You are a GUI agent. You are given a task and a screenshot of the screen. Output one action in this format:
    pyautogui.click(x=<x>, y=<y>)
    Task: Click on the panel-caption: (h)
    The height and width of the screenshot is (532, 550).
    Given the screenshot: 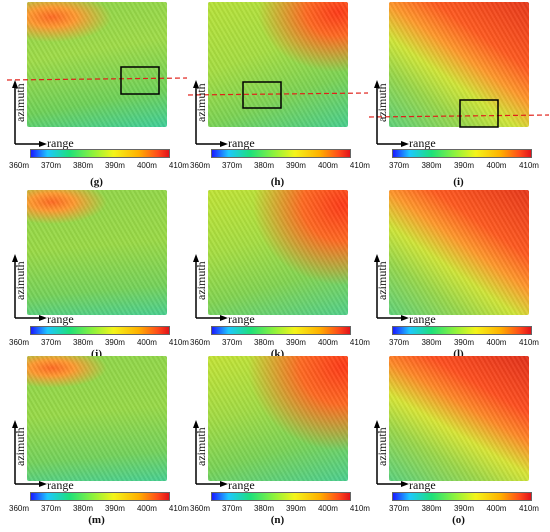 What is the action you would take?
    pyautogui.click(x=277, y=182)
    